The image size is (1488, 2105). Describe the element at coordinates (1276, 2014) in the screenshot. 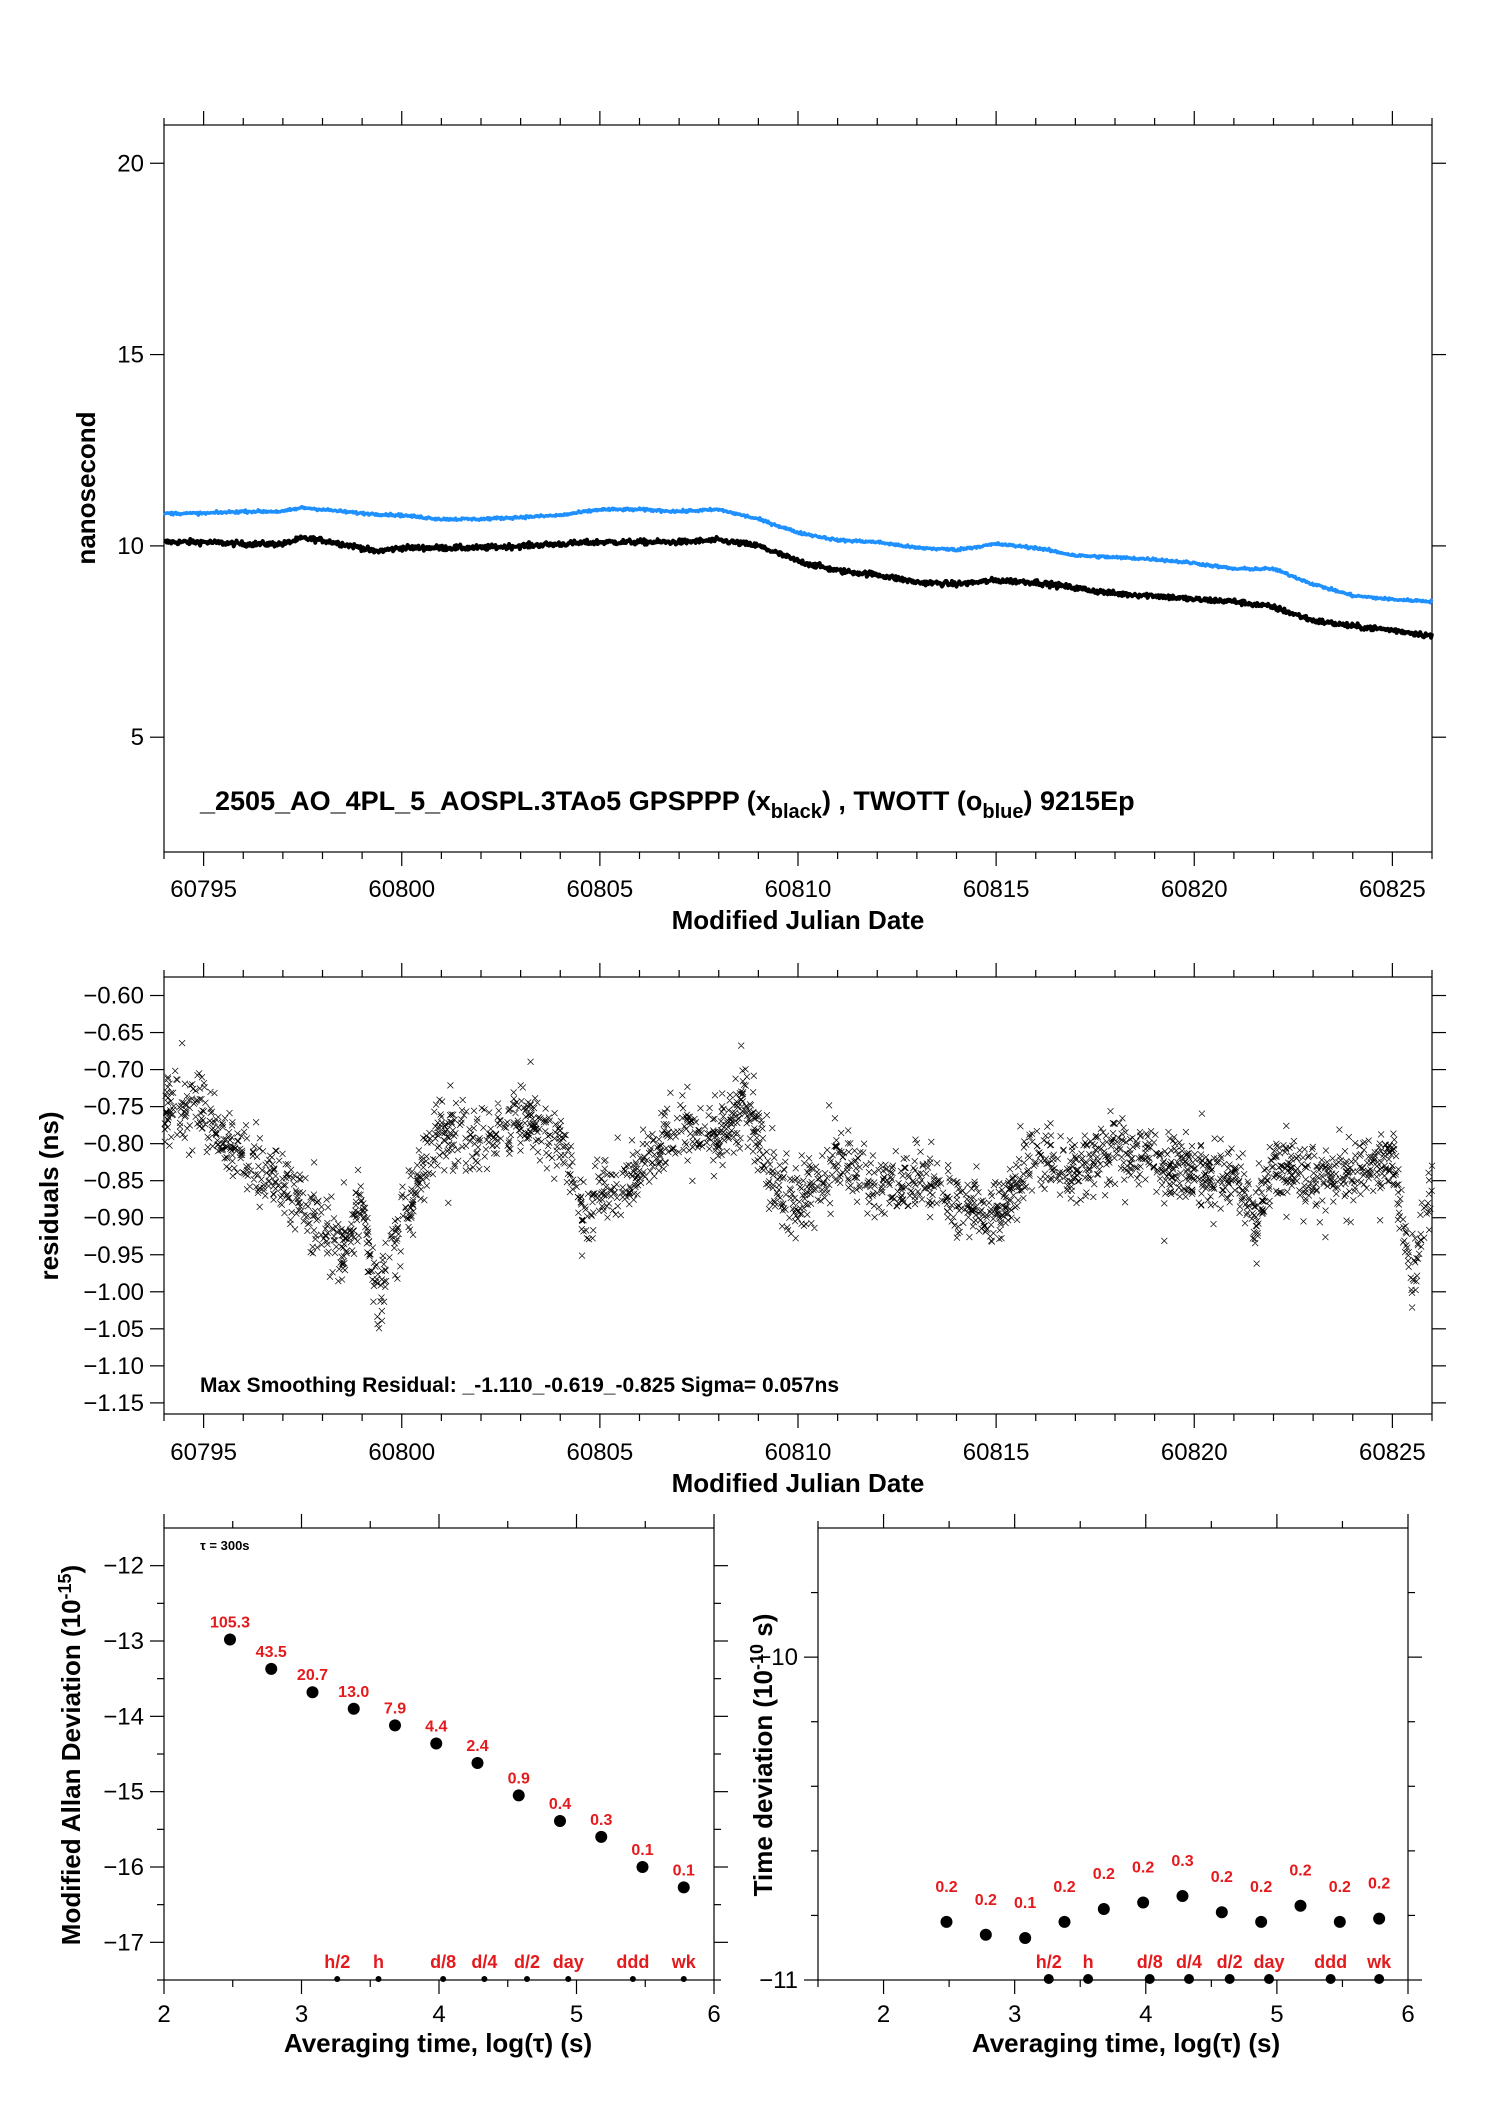

I see `tdev-x-tick-label: 5` at that location.